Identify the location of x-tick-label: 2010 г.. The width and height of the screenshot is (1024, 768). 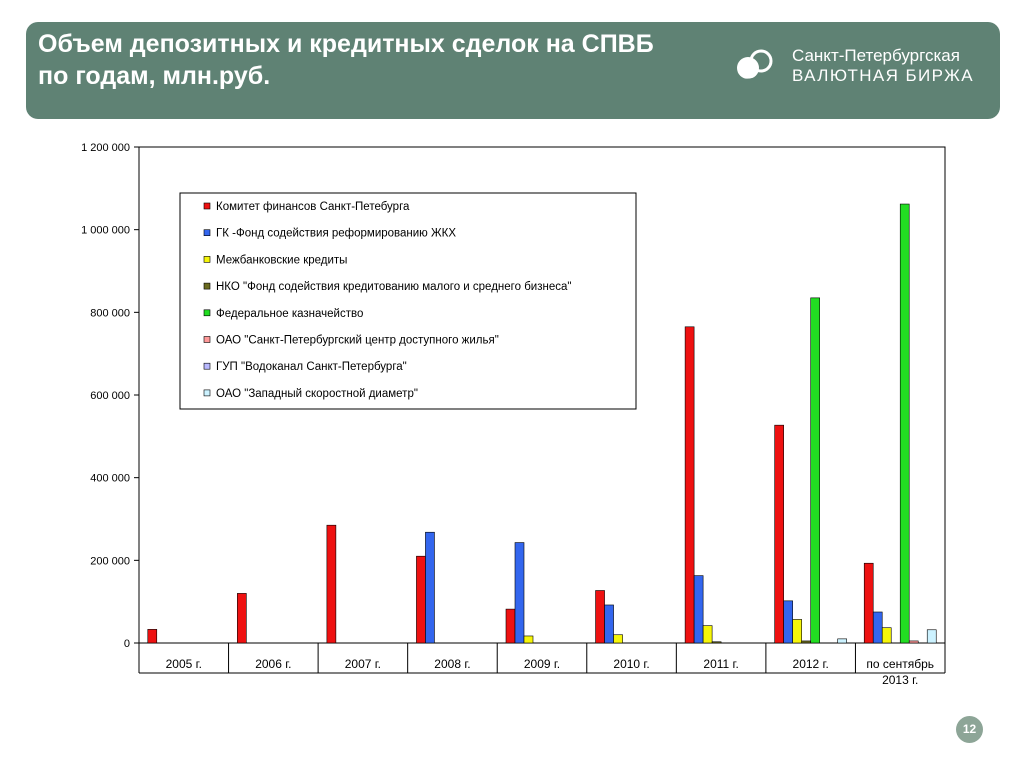
(631, 664).